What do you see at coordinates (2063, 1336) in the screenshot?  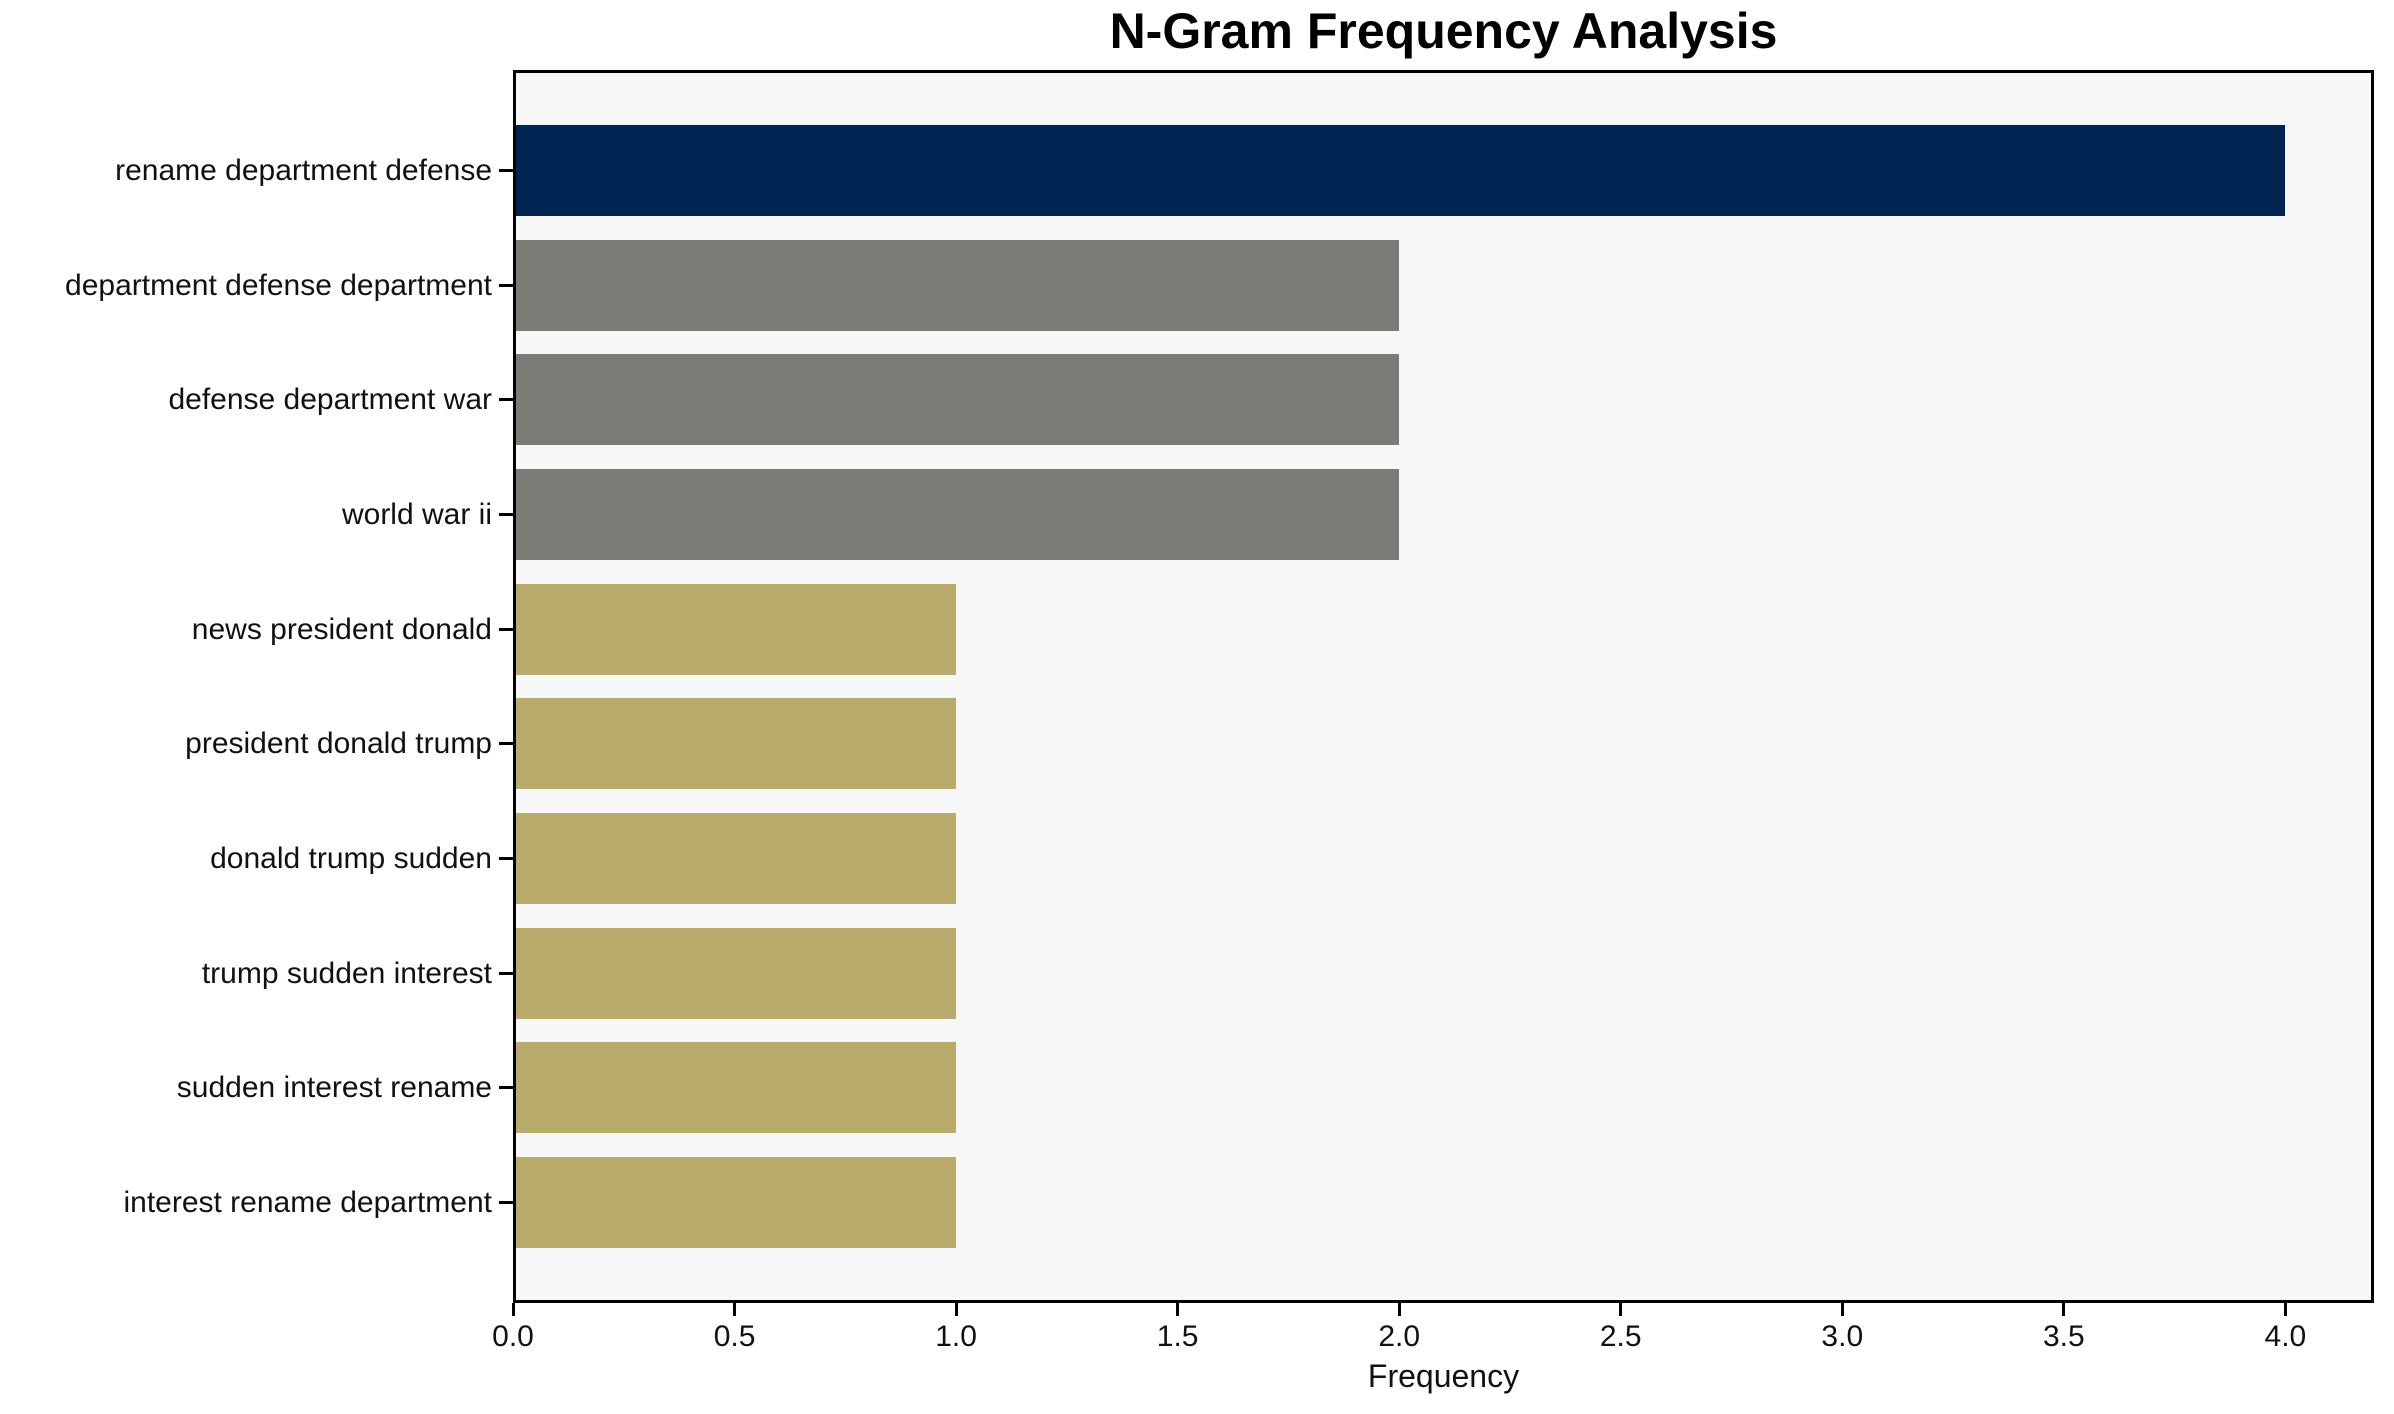 I see `x-tick-label: 3.5` at bounding box center [2063, 1336].